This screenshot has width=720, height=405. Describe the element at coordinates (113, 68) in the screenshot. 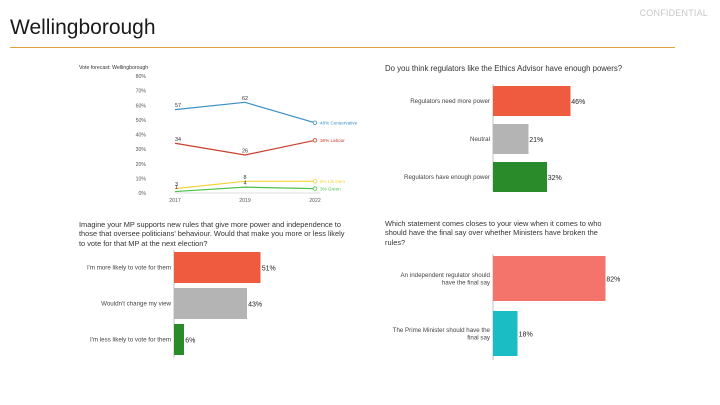

I see `chart-title: Vote forecast: Wellingborough` at that location.